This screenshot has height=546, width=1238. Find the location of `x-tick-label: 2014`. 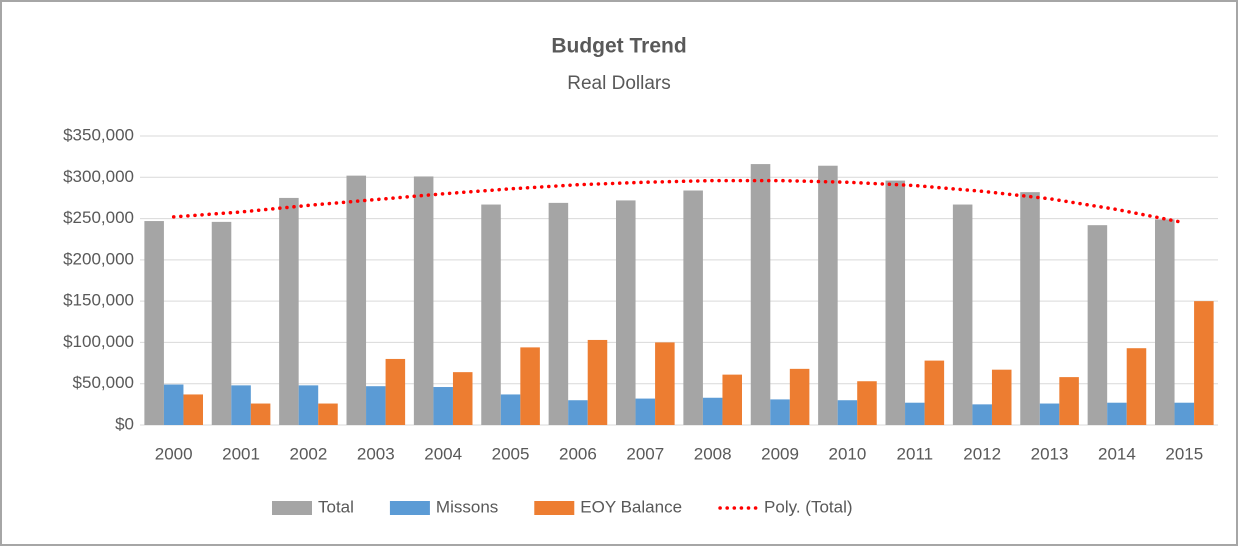

x-tick-label: 2014 is located at coordinates (1117, 453).